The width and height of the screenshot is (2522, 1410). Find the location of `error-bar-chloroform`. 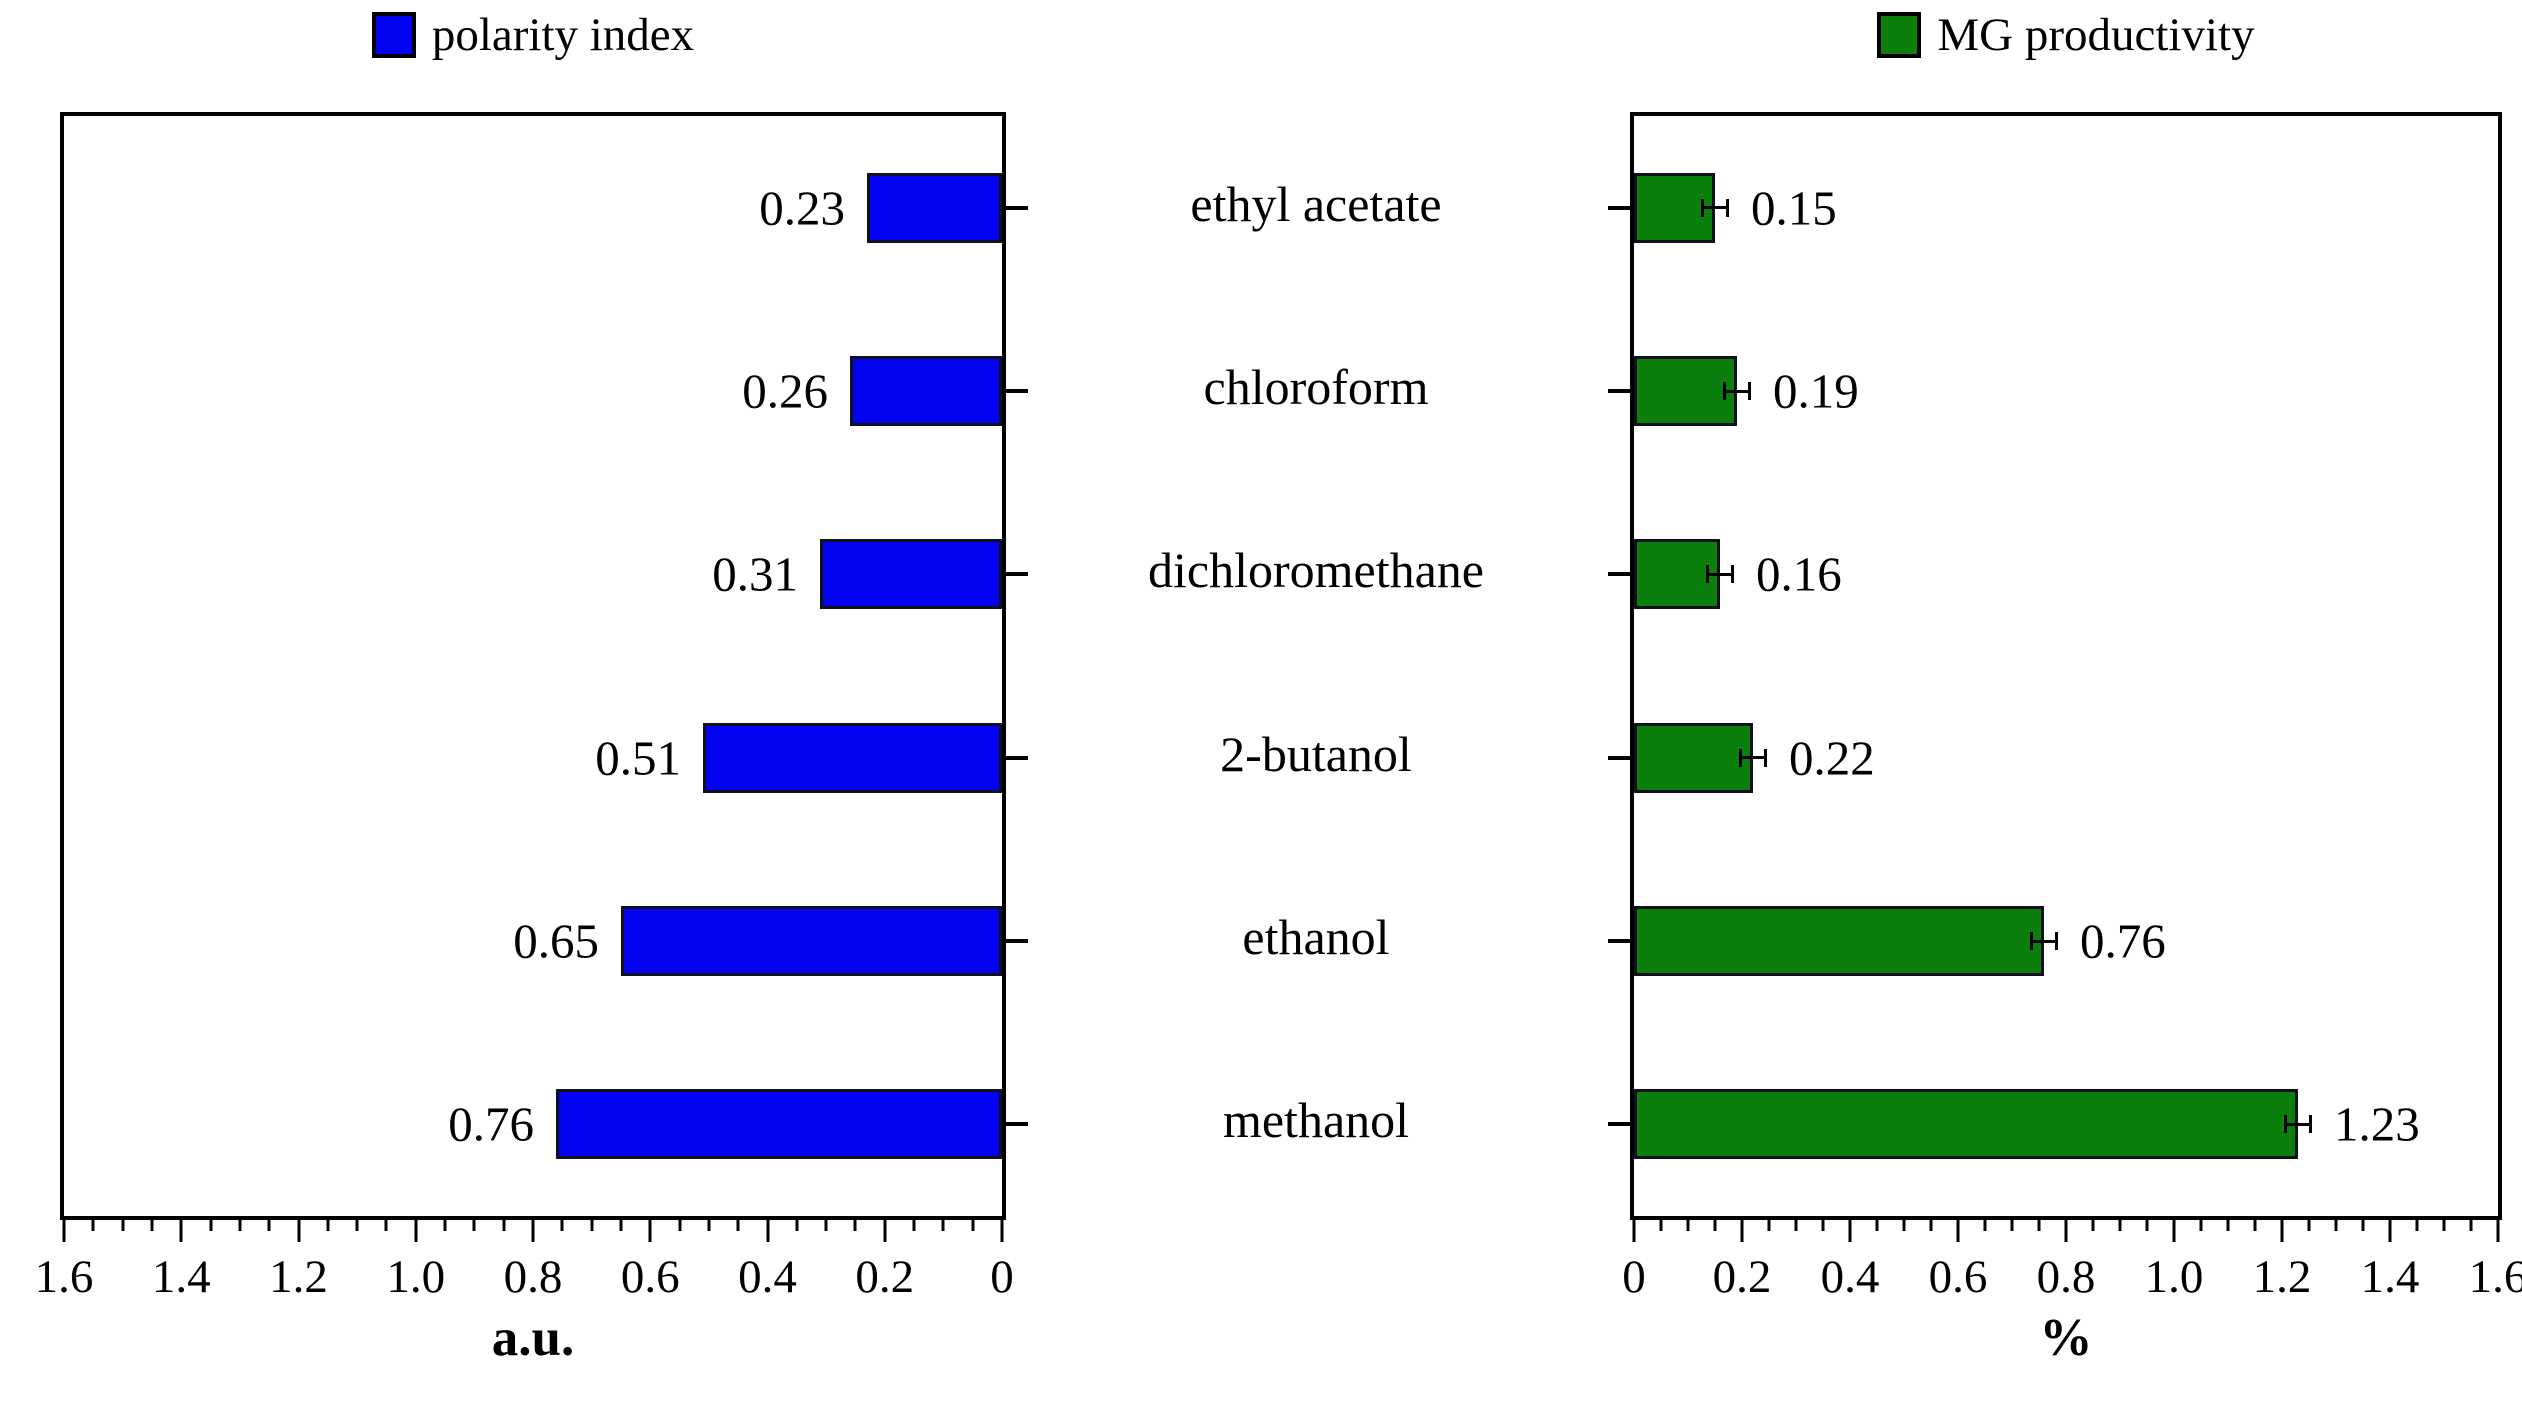

error-bar-chloroform is located at coordinates (1737, 391).